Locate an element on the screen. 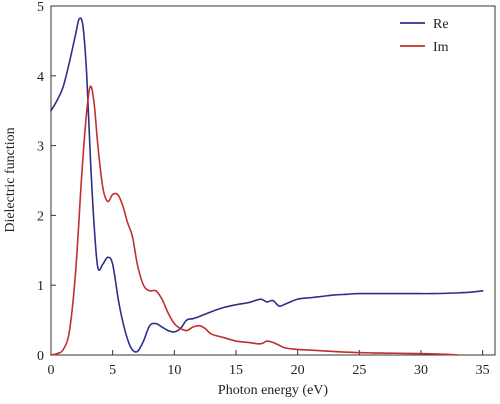  y-tick-label: 0 is located at coordinates (40, 356).